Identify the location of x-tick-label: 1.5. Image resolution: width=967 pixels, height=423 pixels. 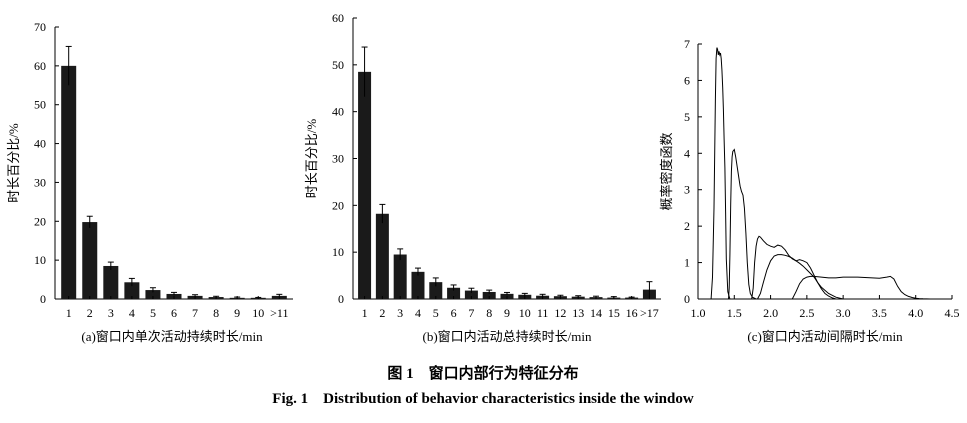
(734, 313).